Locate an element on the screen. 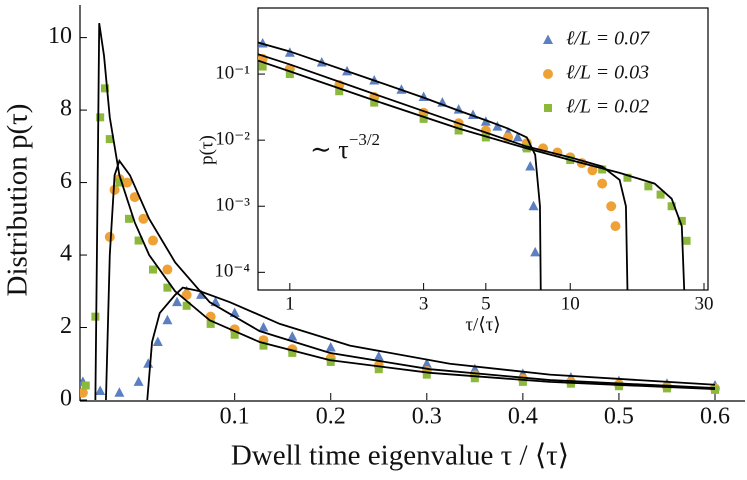  x-tick-label: 0.5 is located at coordinates (619, 417).